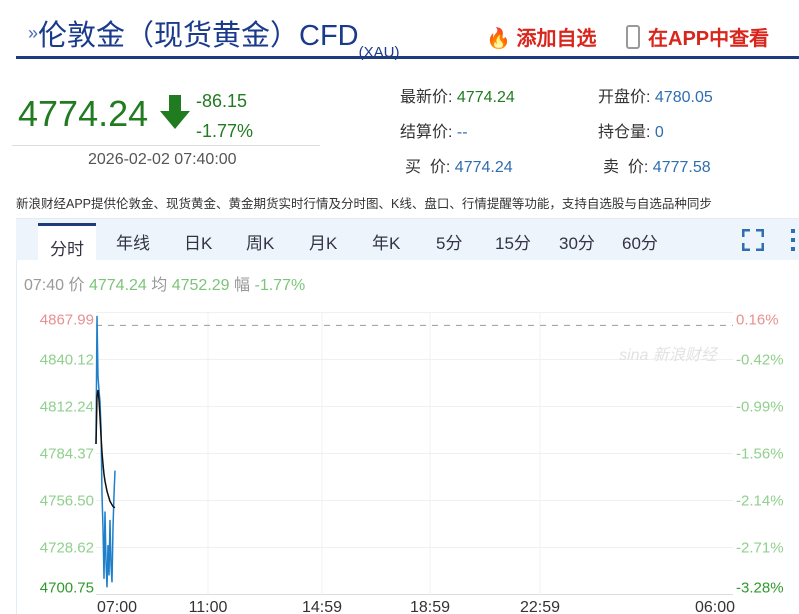  What do you see at coordinates (430, 606) in the screenshot?
I see `x-tick-label: 18:59` at bounding box center [430, 606].